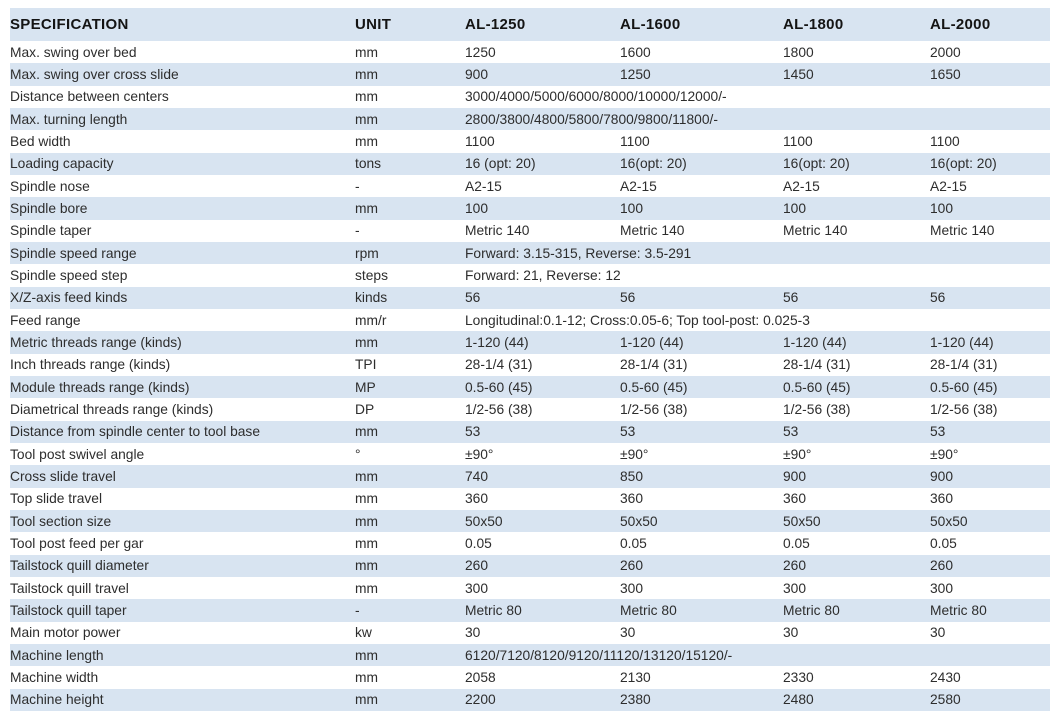 The width and height of the screenshot is (1055, 716). Describe the element at coordinates (701, 297) in the screenshot. I see `value-cell: 56` at that location.